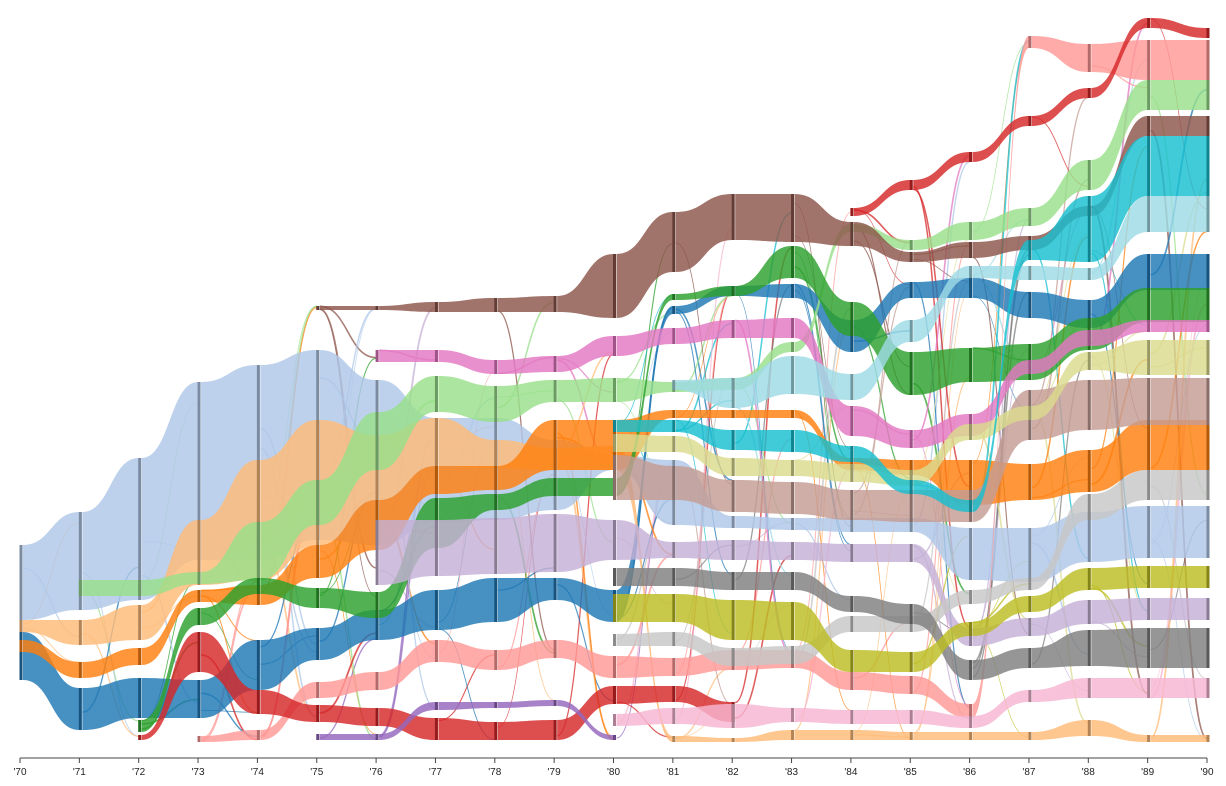 The width and height of the screenshot is (1226, 786). Describe the element at coordinates (316, 772) in the screenshot. I see `x-tick-label: '75` at that location.